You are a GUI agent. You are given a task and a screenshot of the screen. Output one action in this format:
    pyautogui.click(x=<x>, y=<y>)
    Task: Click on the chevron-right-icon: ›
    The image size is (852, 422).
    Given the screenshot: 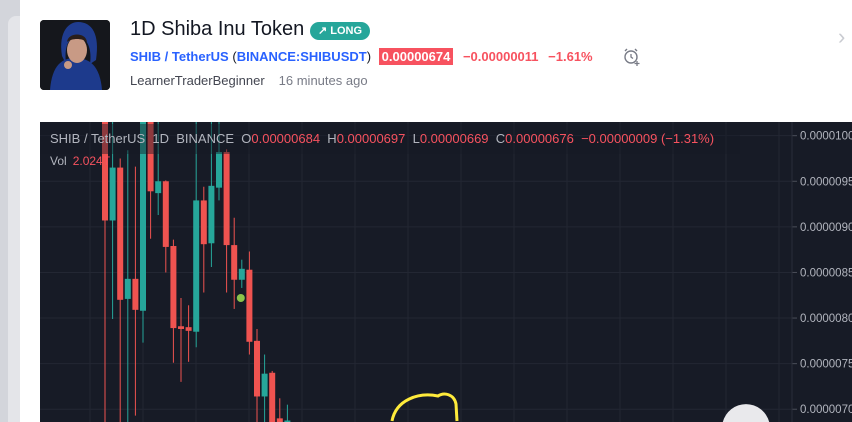 What is the action you would take?
    pyautogui.click(x=842, y=36)
    